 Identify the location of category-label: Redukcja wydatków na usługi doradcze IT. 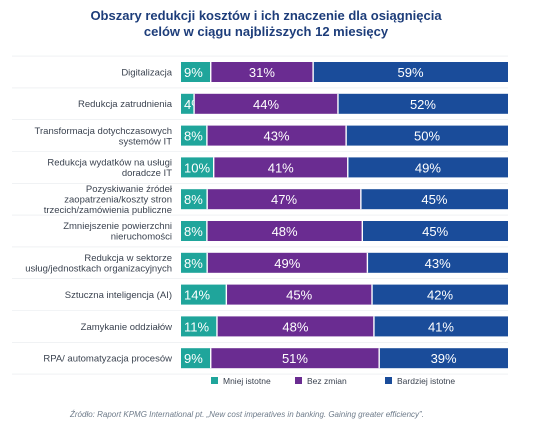
(109, 169).